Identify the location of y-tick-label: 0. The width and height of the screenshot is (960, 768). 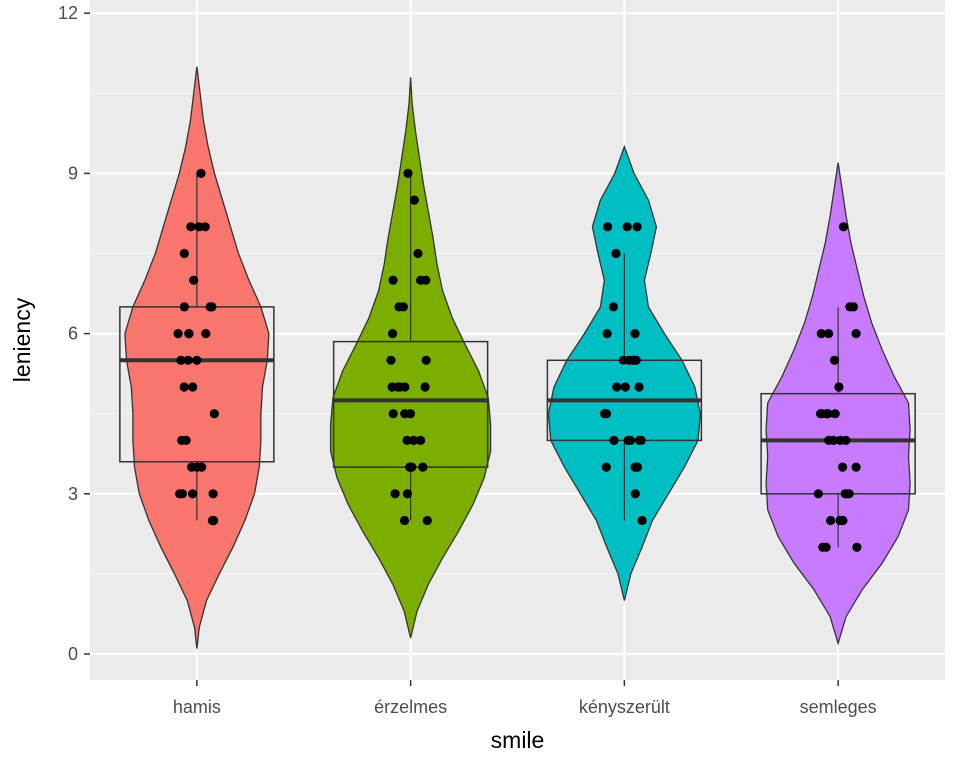
(73, 654).